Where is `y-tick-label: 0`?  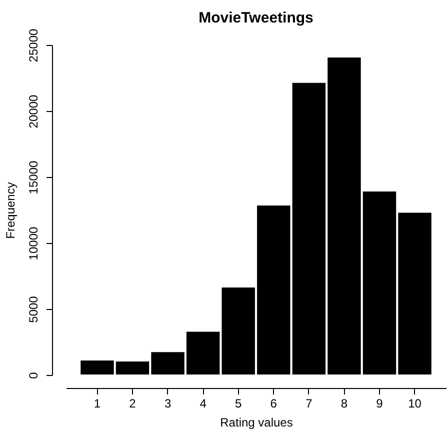
y-tick-label: 0 is located at coordinates (33, 375).